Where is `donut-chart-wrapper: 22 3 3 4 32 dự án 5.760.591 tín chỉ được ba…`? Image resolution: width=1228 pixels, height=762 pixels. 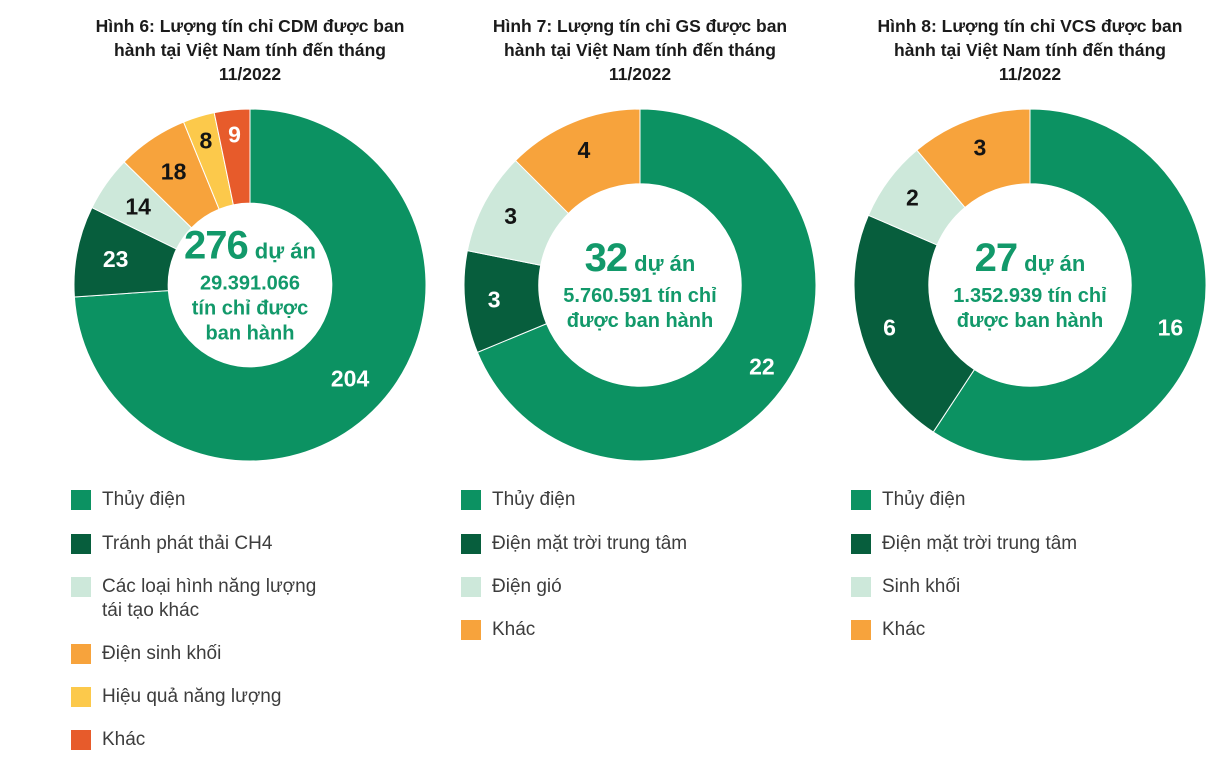 donut-chart-wrapper: 22 3 3 4 32 dự án 5.760.591 tín chỉ được ba… is located at coordinates (640, 285).